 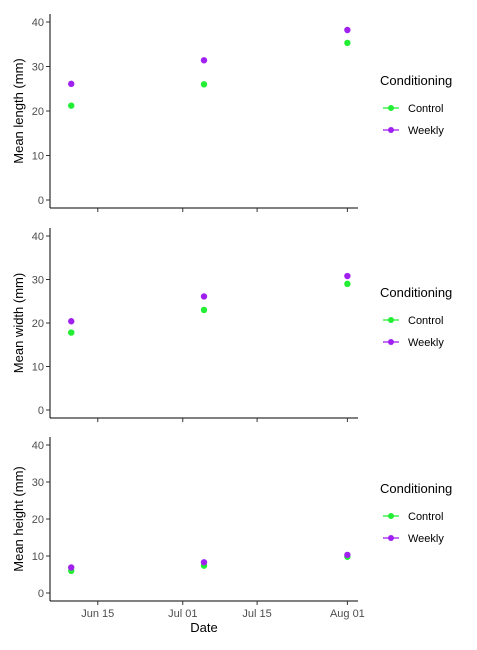 I want to click on x-tick-label: Jun 15, so click(x=97, y=614).